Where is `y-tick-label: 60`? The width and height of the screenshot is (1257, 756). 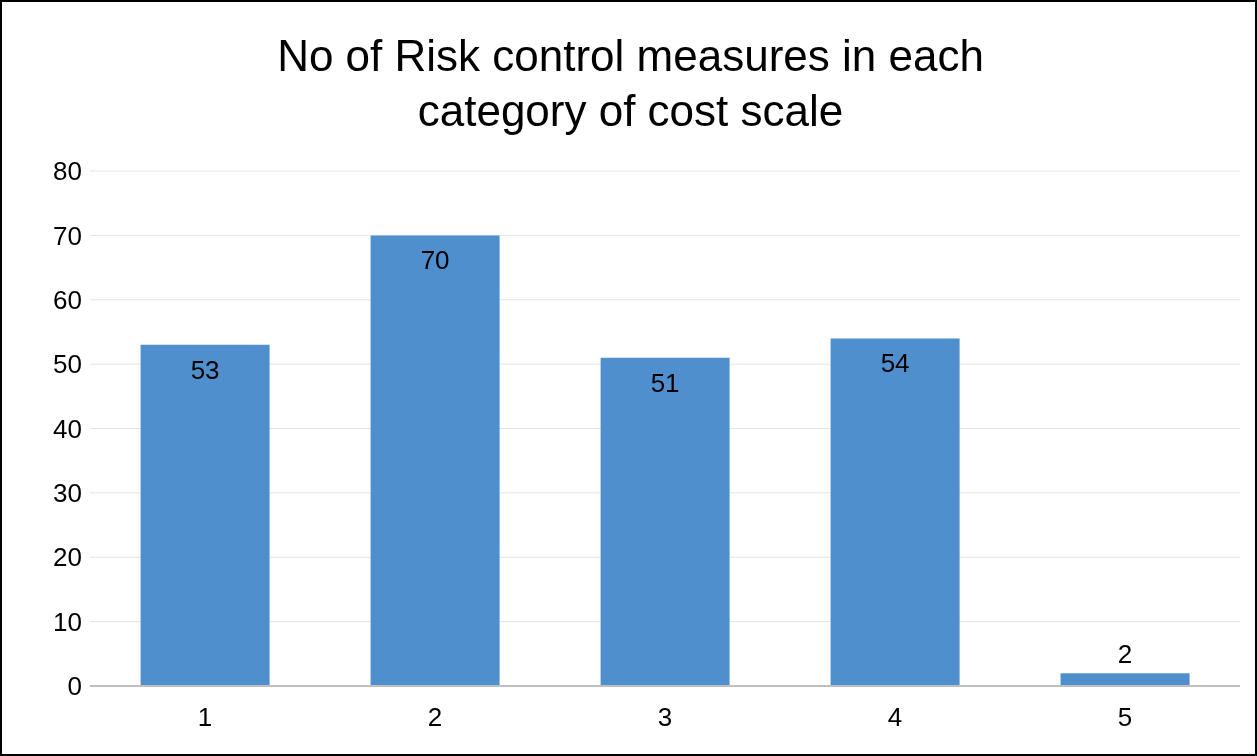 y-tick-label: 60 is located at coordinates (67, 299).